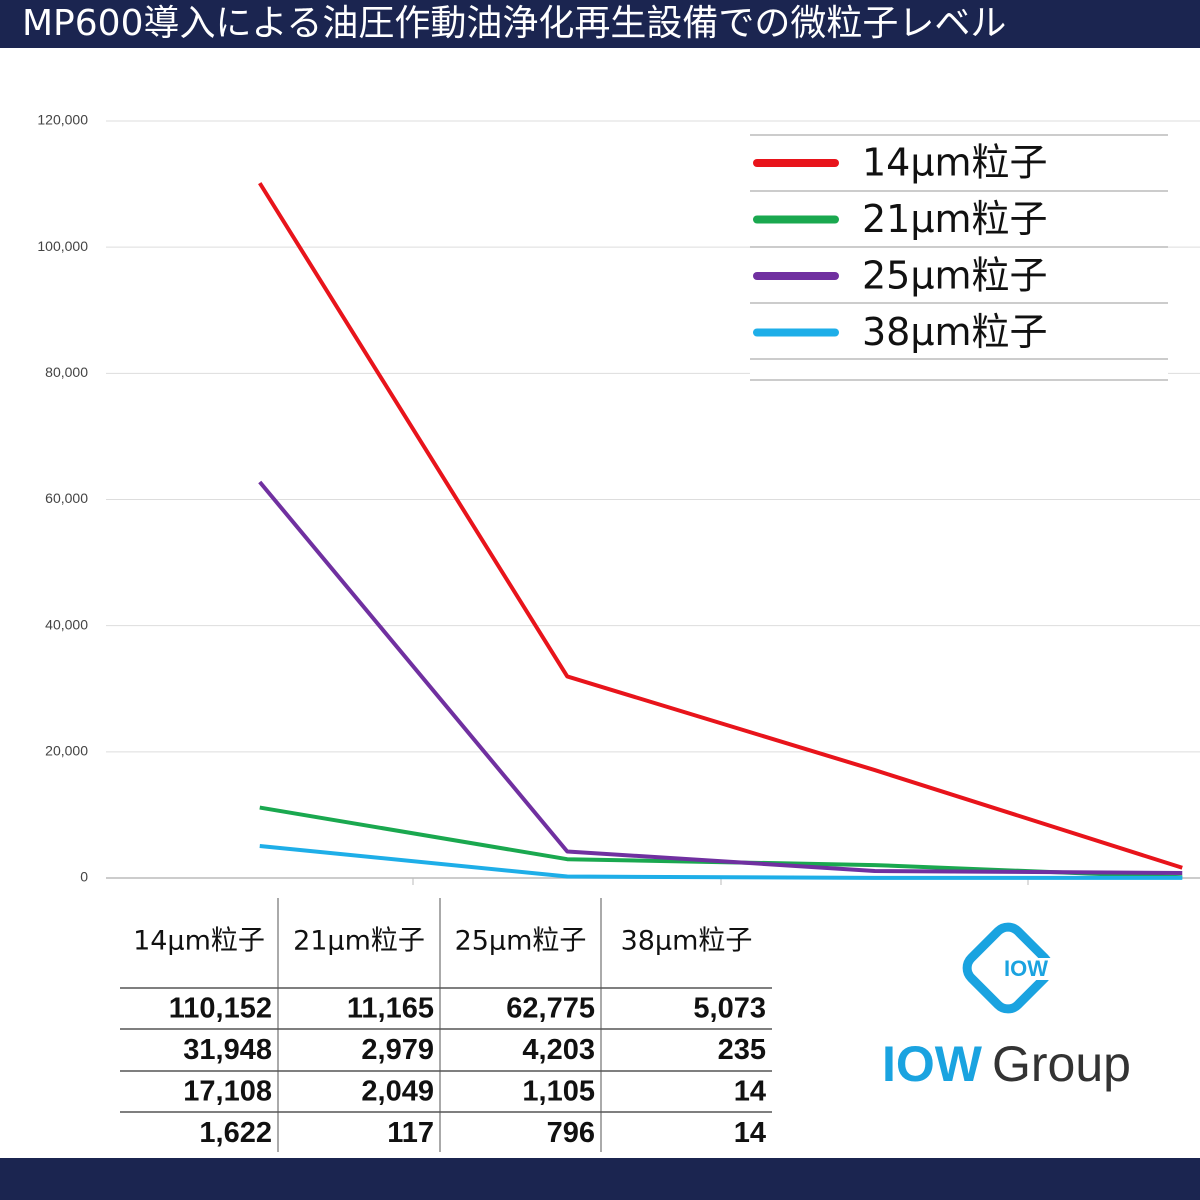 The image size is (1200, 1200). What do you see at coordinates (955, 332) in the screenshot?
I see `legend-label: 38µm粒子` at bounding box center [955, 332].